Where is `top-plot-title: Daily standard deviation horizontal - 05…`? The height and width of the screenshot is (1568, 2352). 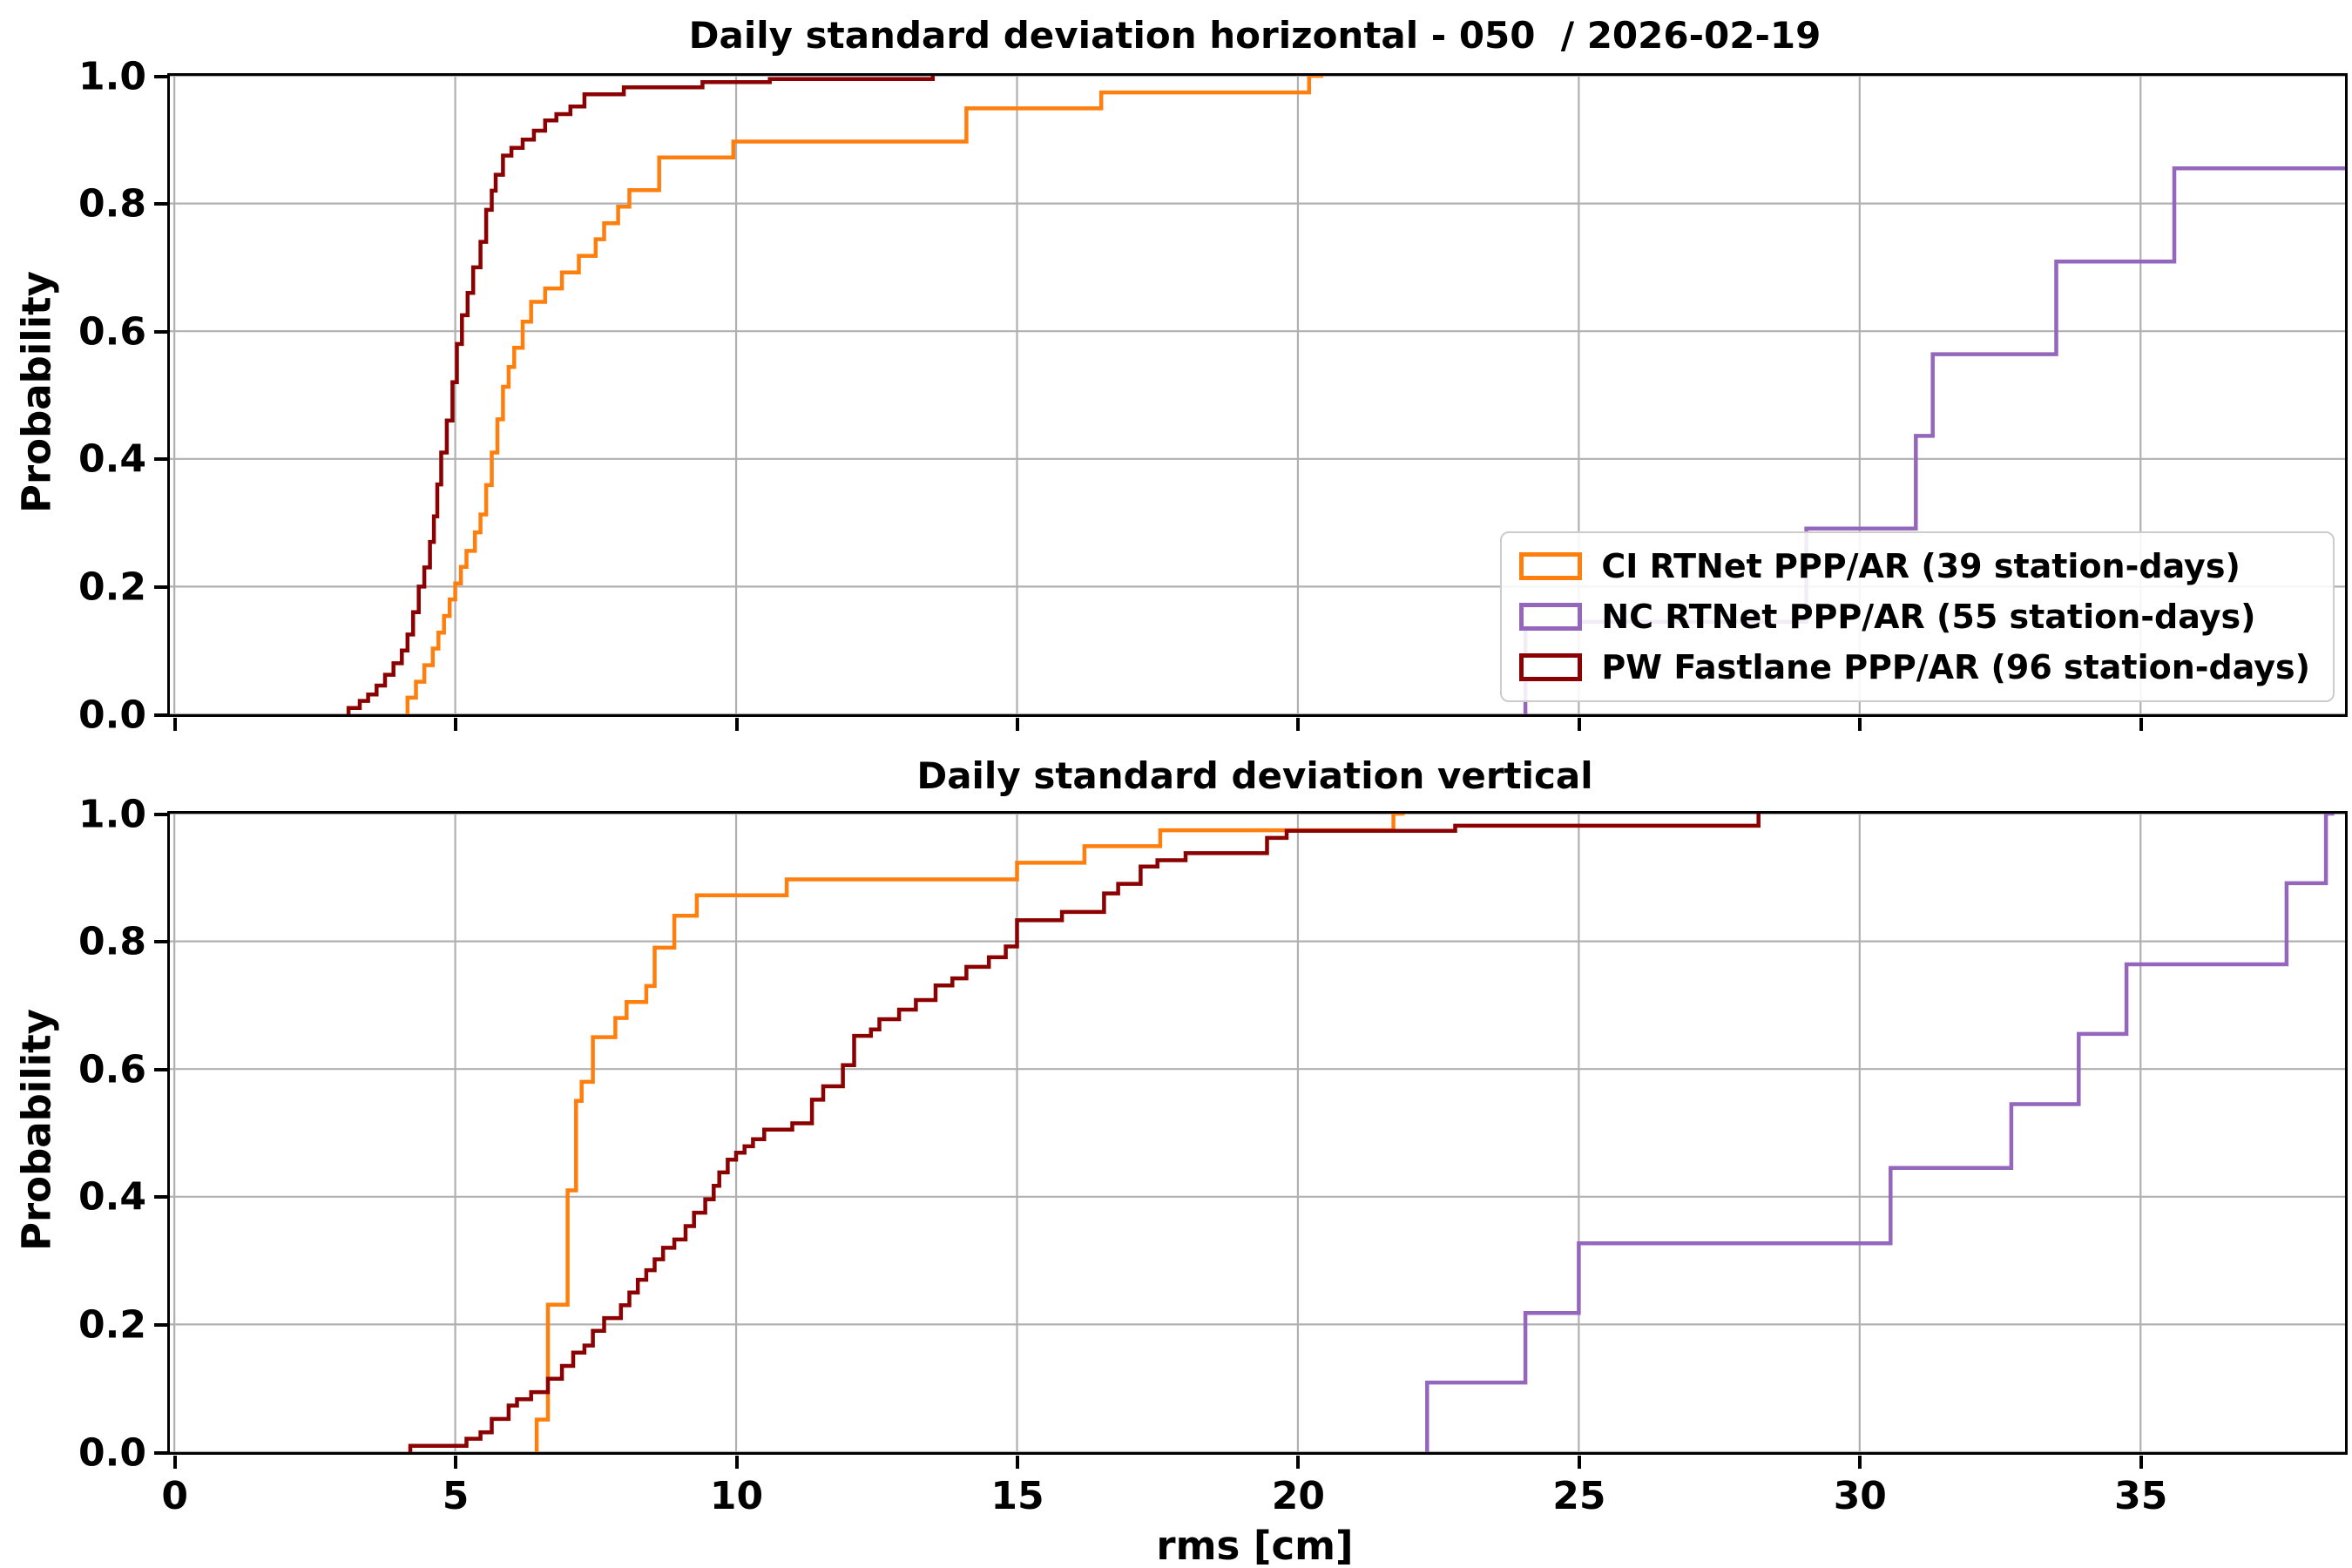 top-plot-title: Daily standard deviation horizontal - 05… is located at coordinates (1254, 35).